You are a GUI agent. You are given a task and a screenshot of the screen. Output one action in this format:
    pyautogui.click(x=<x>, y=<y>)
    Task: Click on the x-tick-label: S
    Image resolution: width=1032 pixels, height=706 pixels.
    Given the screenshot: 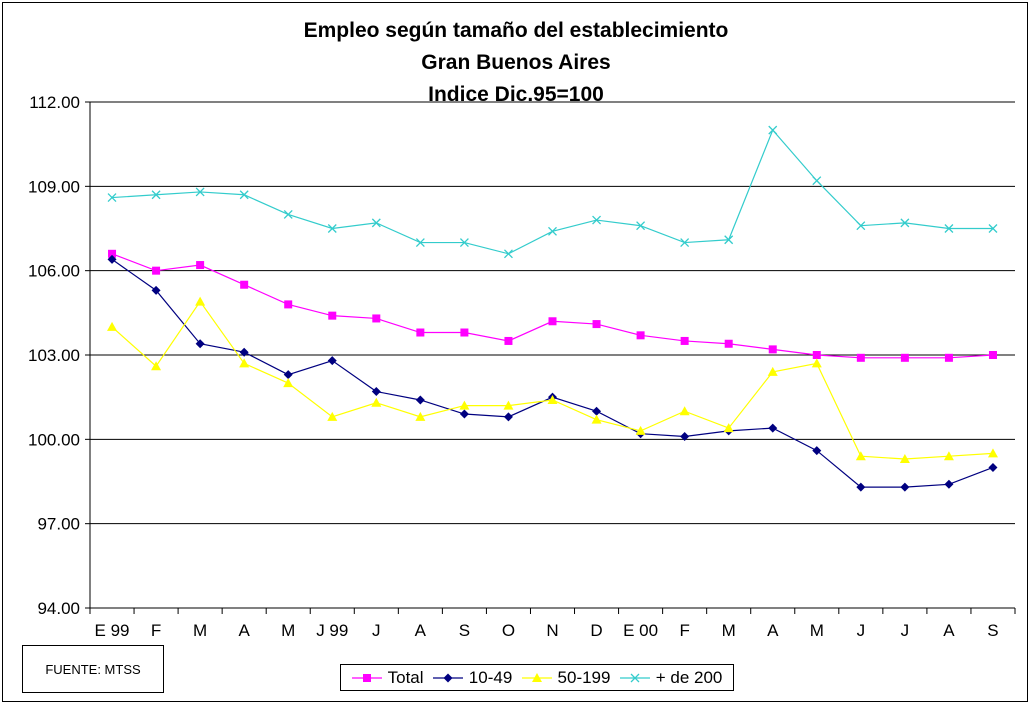 What is the action you would take?
    pyautogui.click(x=464, y=630)
    